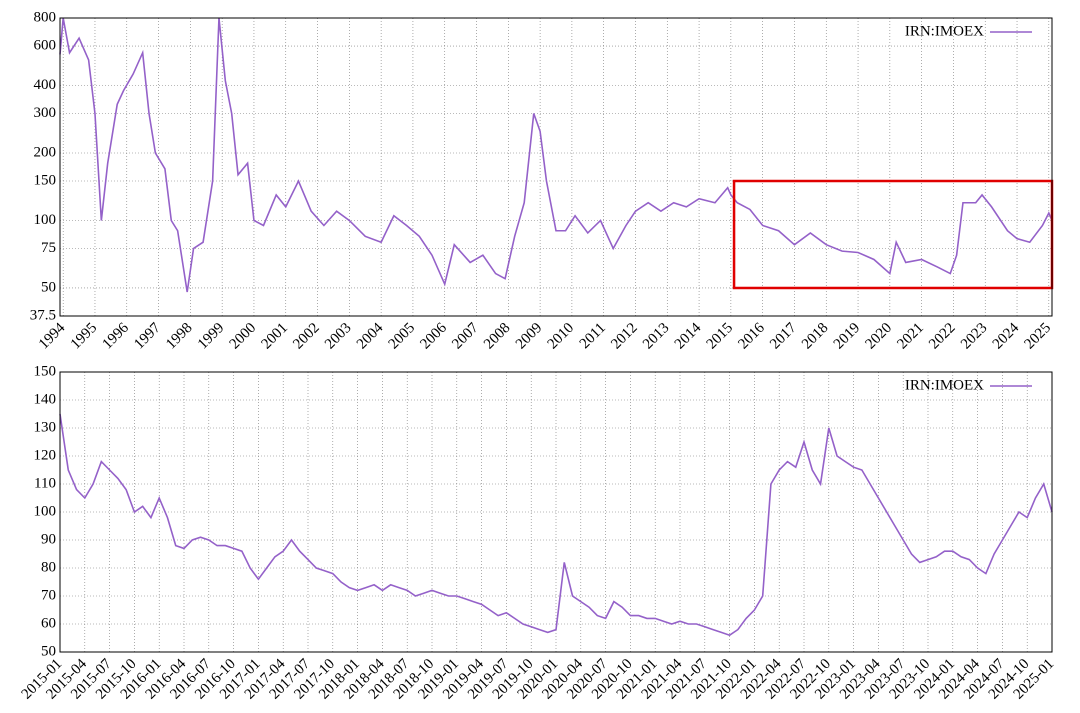 The width and height of the screenshot is (1080, 713). What do you see at coordinates (1006, 336) in the screenshot?
I see `x-tick-label: 2024` at bounding box center [1006, 336].